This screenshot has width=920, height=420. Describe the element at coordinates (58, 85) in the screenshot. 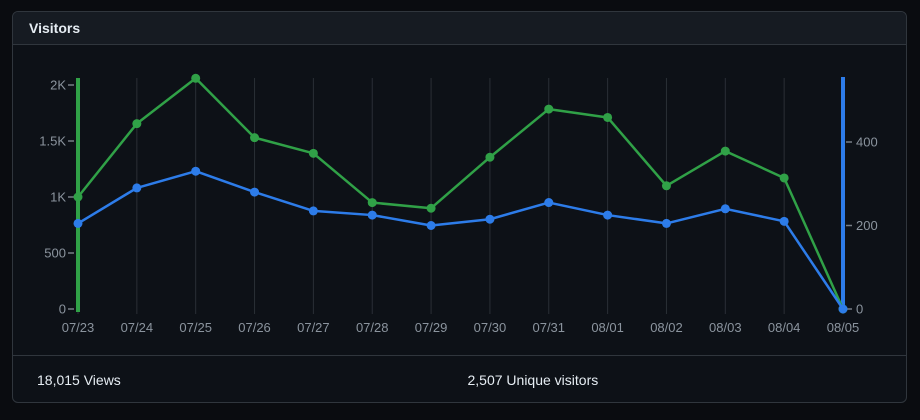

I see `left-axis-tick-label: 2K` at that location.